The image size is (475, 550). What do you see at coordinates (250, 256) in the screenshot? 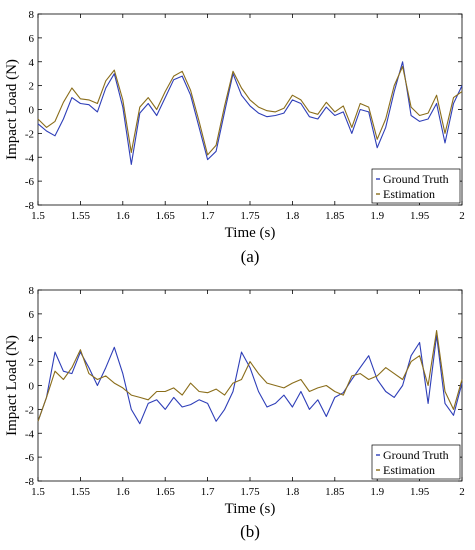
I see `panel-label: (a)` at bounding box center [250, 256].